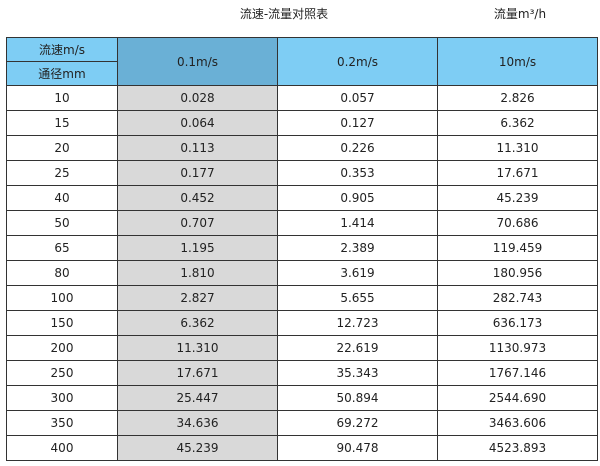 This screenshot has width=600, height=466. Describe the element at coordinates (357, 423) in the screenshot. I see `flow-cell: 69.272` at that location.